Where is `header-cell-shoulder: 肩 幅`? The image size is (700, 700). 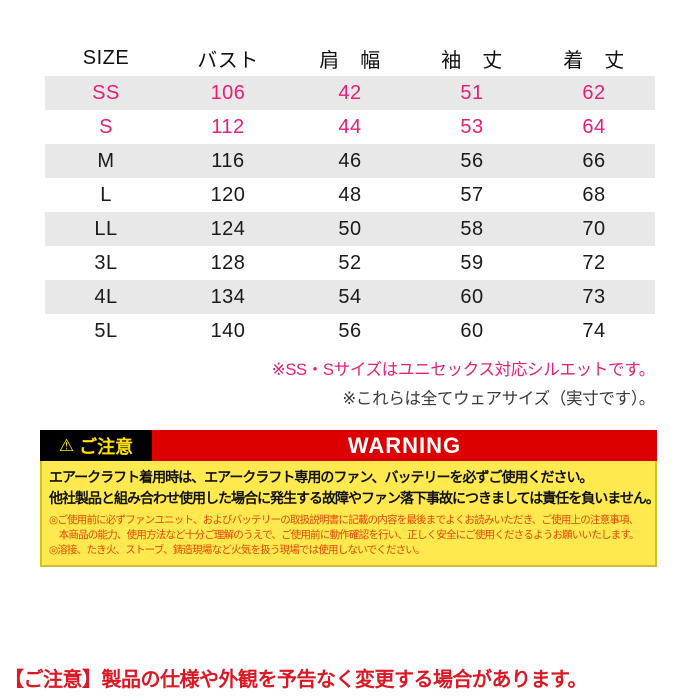
header-cell-shoulder: 肩 幅 is located at coordinates (350, 60).